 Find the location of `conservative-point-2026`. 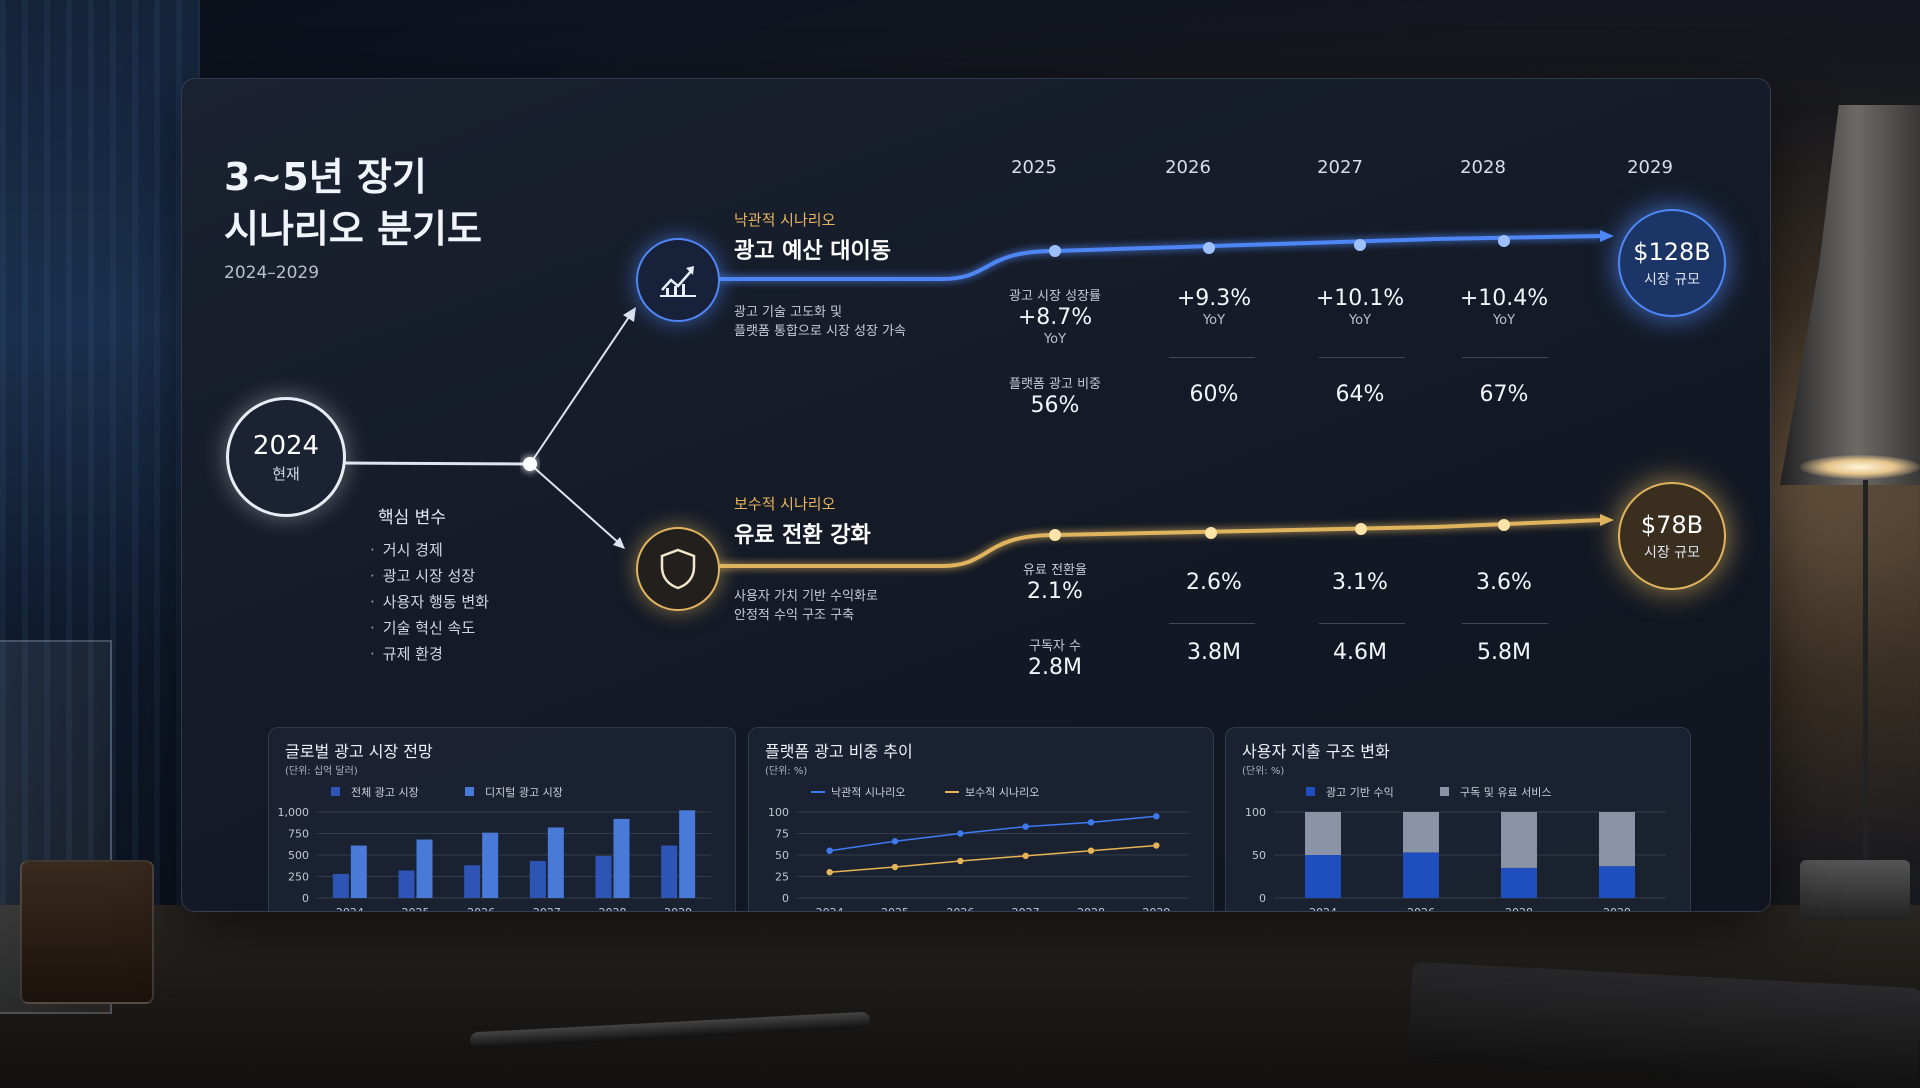

conservative-point-2026 is located at coordinates (1211, 533).